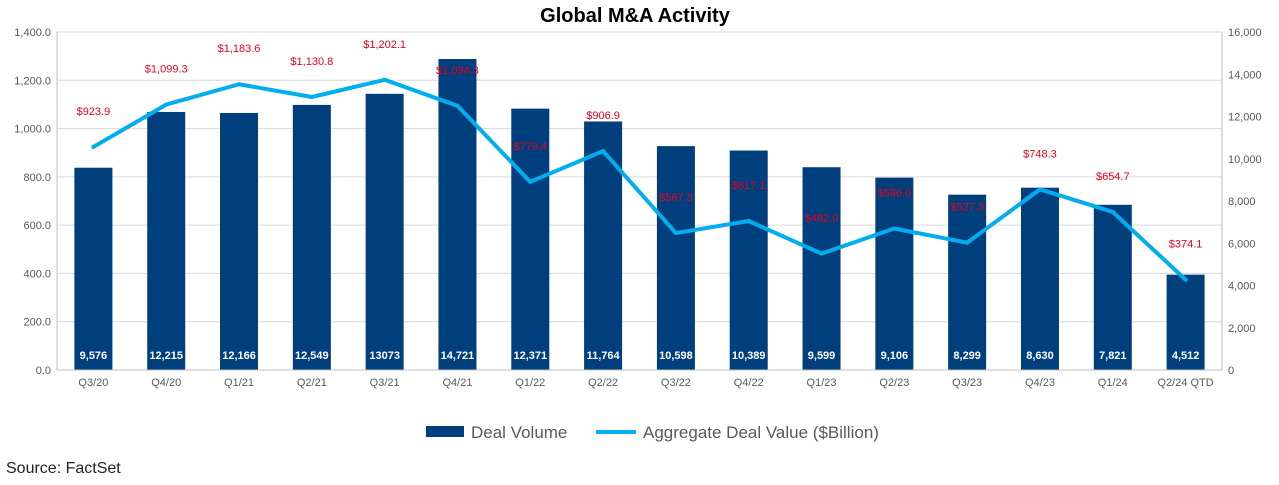 This screenshot has width=1279, height=485. Describe the element at coordinates (895, 194) in the screenshot. I see `line-value-label: $586.0` at that location.